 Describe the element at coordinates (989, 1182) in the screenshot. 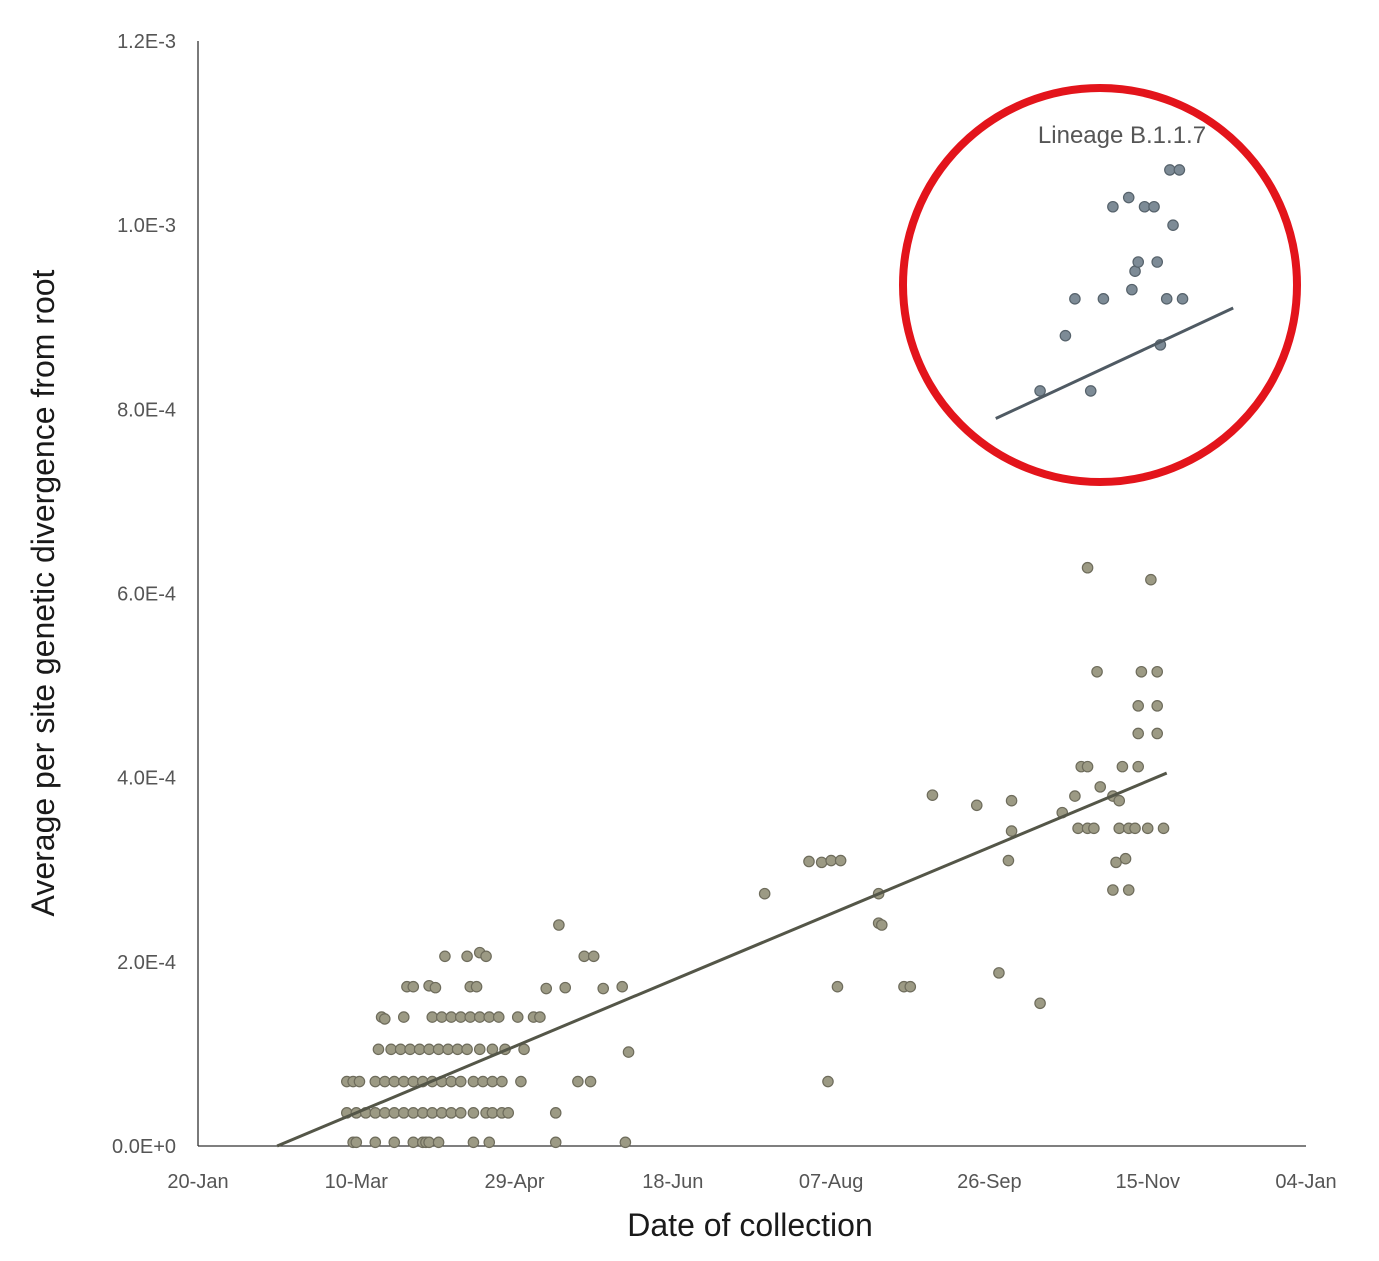

I see `x-tick-label: 26-Sep` at that location.